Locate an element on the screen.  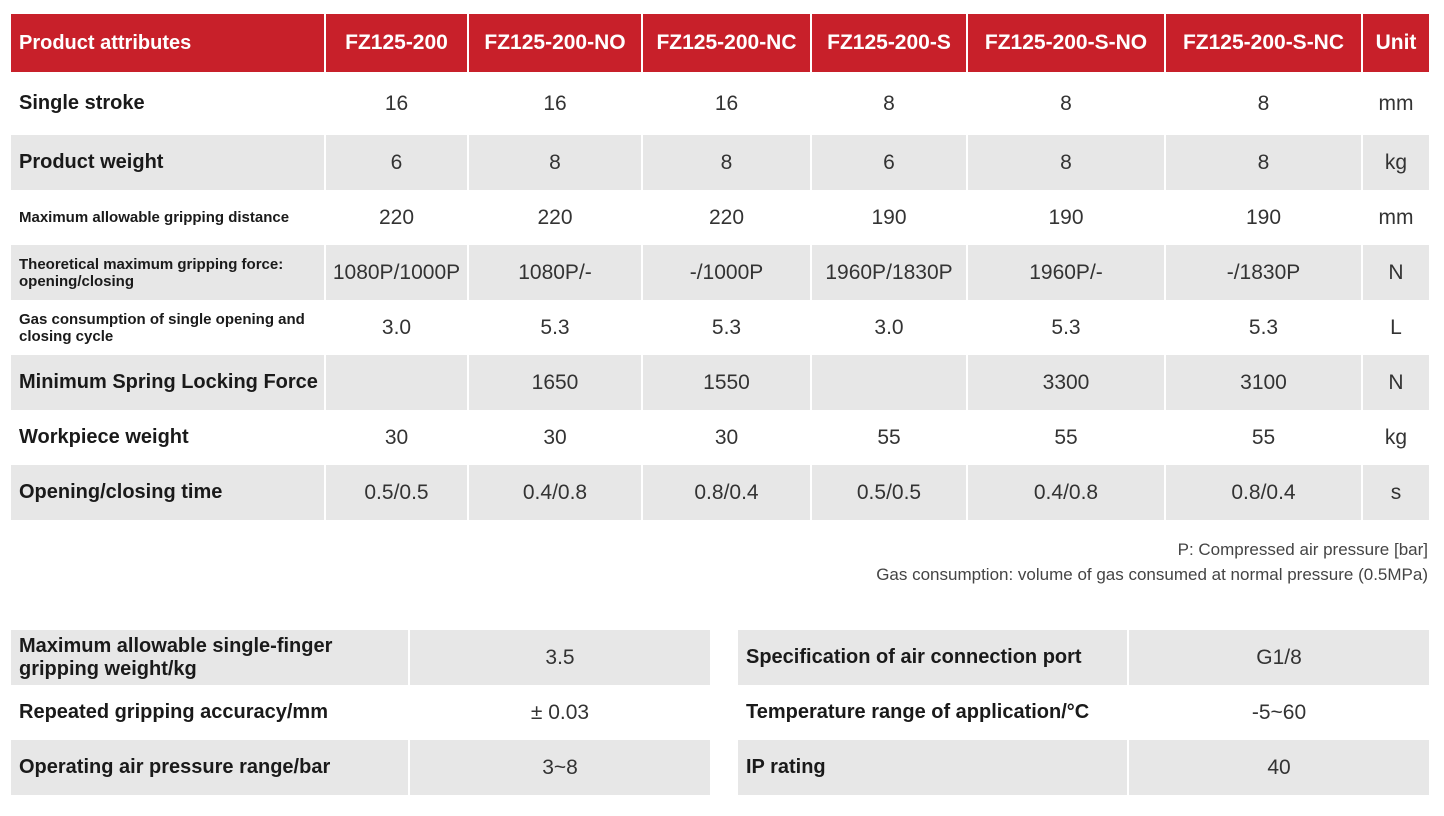
table-row: Single stroke 16 16 16 8 8 8 mm is located at coordinates (720, 103).